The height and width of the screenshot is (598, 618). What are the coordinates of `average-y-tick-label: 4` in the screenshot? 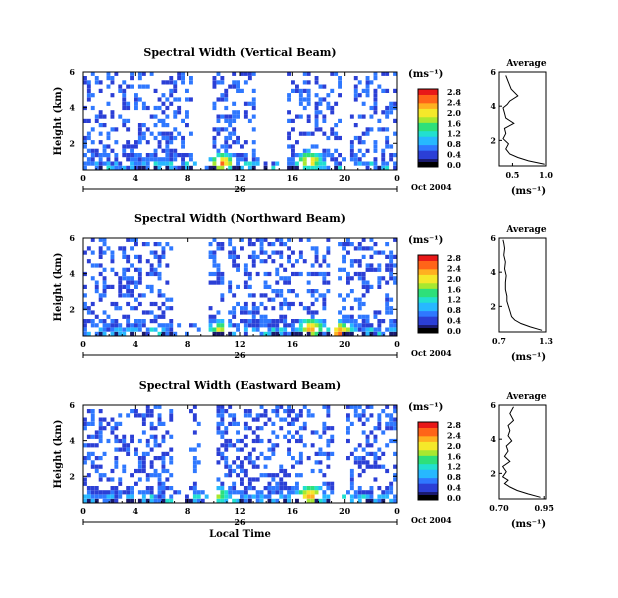 It's located at (493, 106).